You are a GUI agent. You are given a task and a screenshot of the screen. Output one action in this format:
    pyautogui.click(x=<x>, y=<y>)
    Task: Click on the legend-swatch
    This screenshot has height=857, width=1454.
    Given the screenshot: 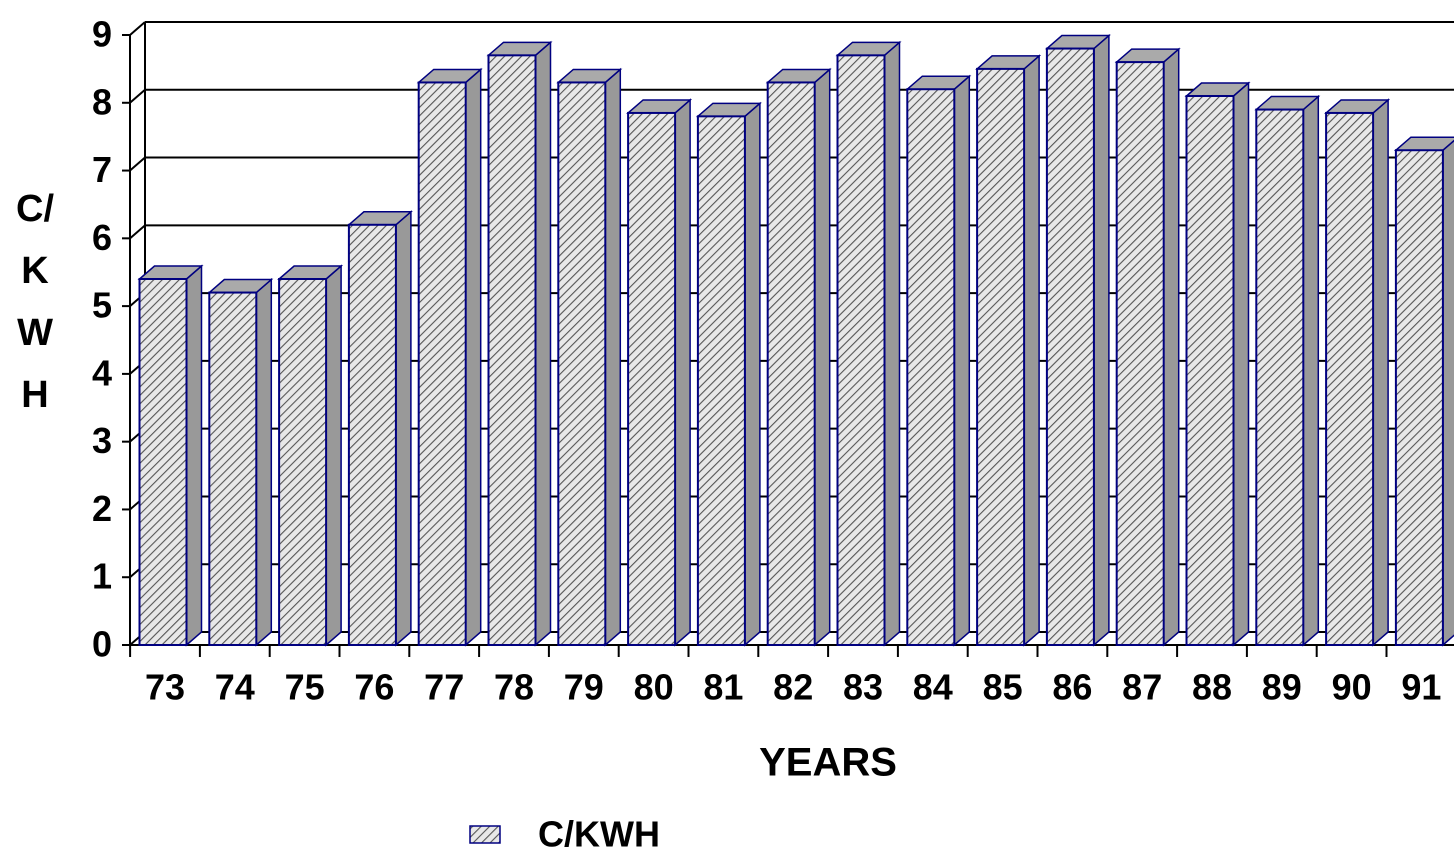 What is the action you would take?
    pyautogui.click(x=485, y=834)
    